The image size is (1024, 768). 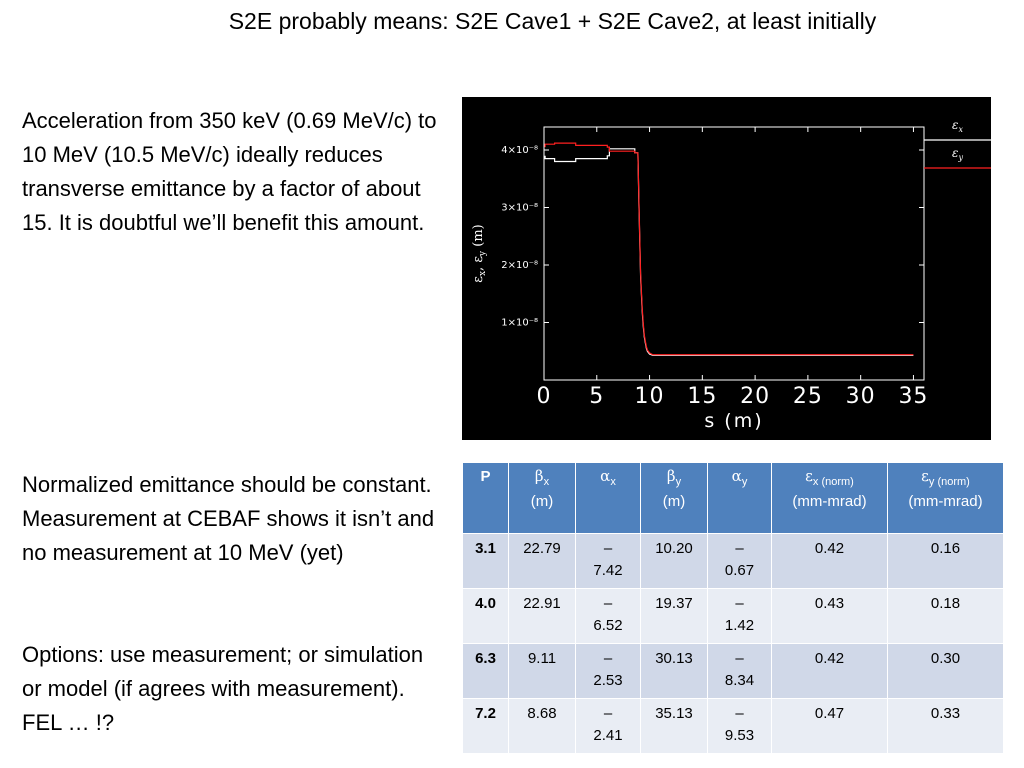 I want to click on cell-value: 0.43, so click(x=829, y=603).